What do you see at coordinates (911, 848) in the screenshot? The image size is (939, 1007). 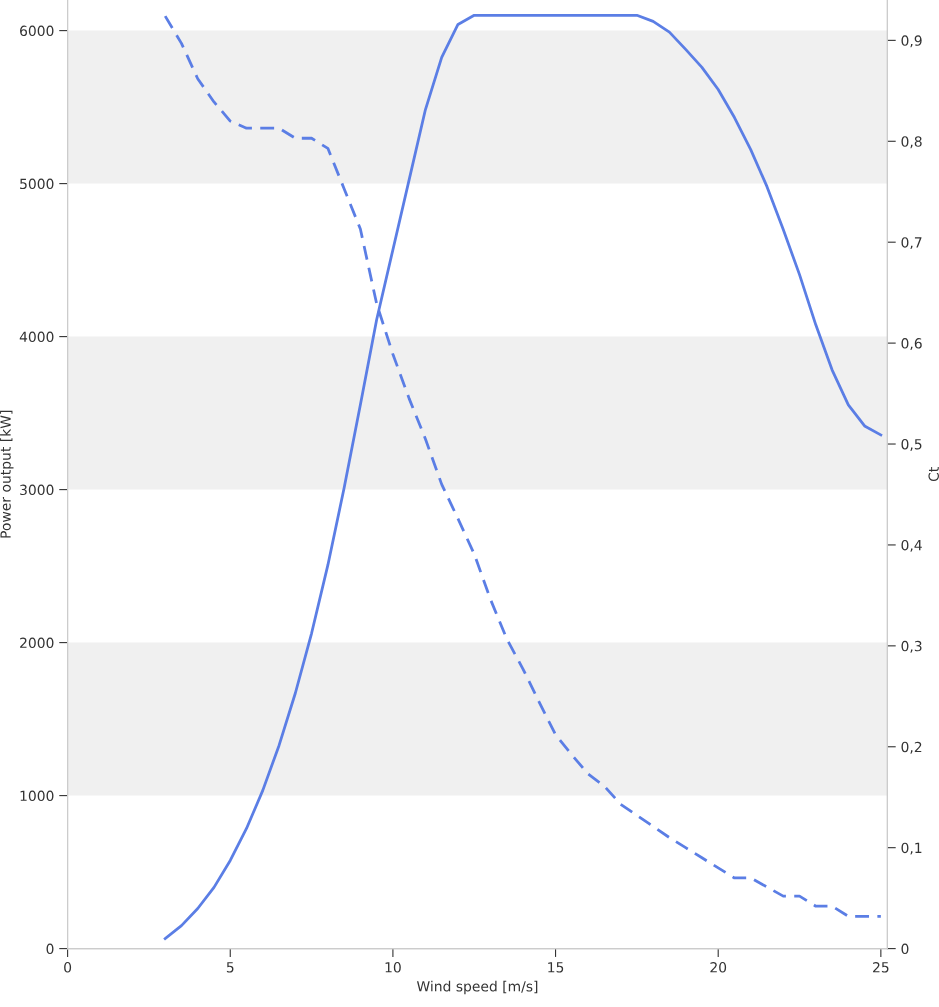 I see `y2-tick-label: 0,1` at bounding box center [911, 848].